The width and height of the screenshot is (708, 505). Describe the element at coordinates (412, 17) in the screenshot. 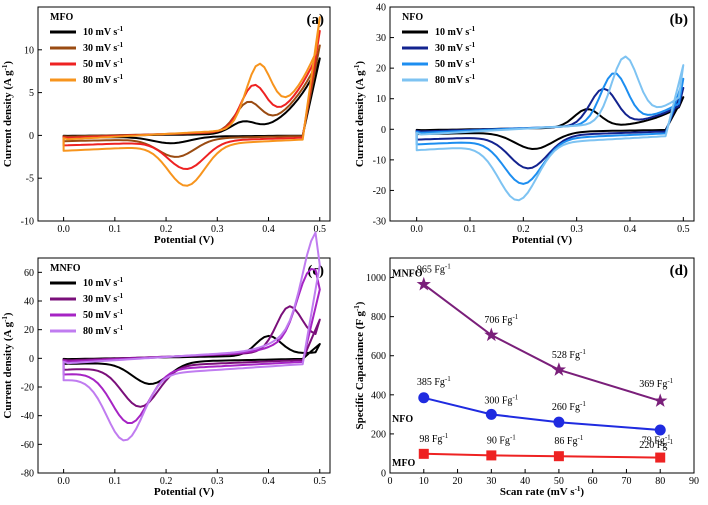

I see `sample-label: NFO` at that location.